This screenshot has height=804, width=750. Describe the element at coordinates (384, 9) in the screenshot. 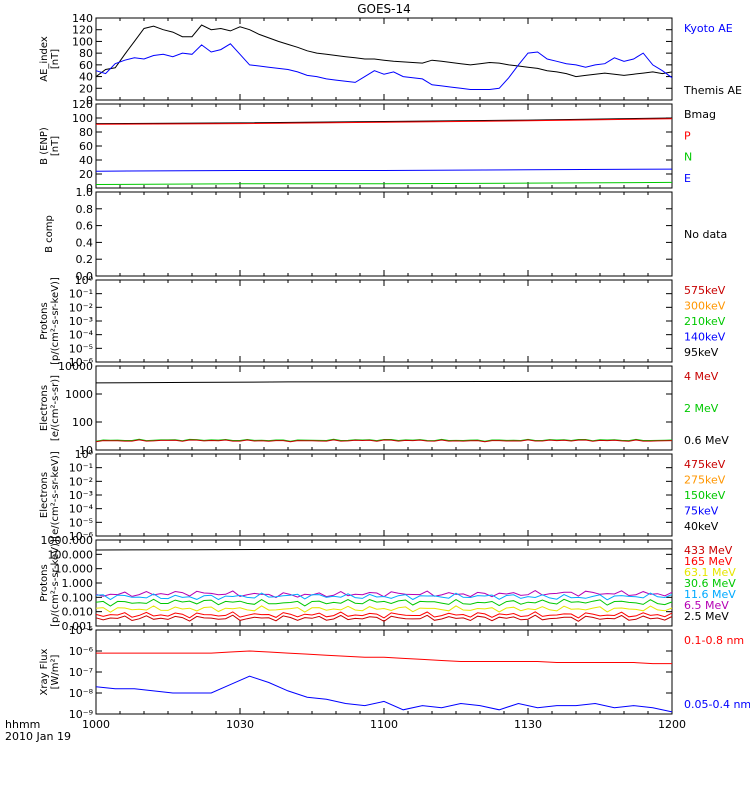

I see `plot-title: GOES-14` at that location.